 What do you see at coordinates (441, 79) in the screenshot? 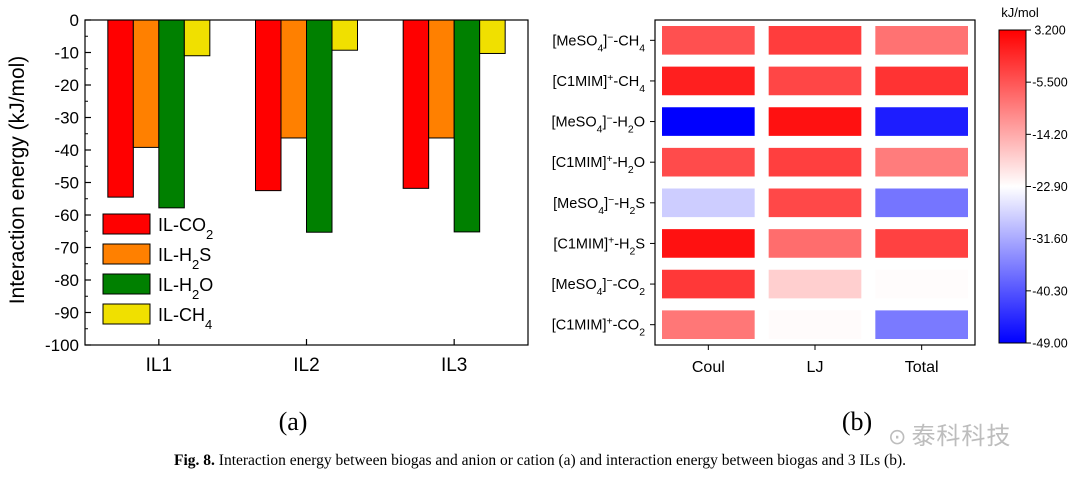
I see `bar-il-h2s-il3` at bounding box center [441, 79].